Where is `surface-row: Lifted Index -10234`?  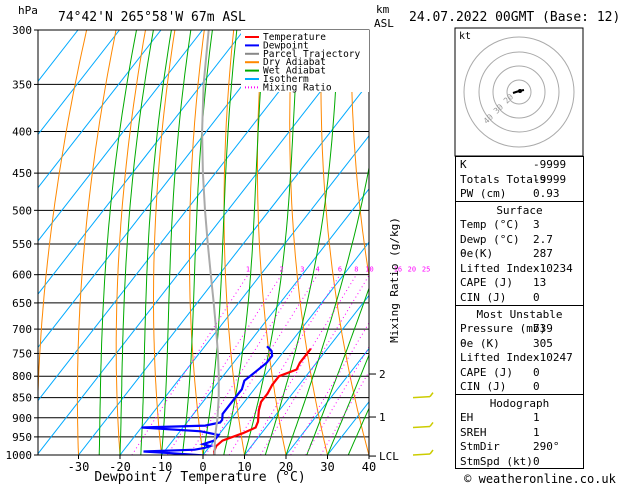 surface-row: Lifted Index -10234 is located at coordinates (519, 269).